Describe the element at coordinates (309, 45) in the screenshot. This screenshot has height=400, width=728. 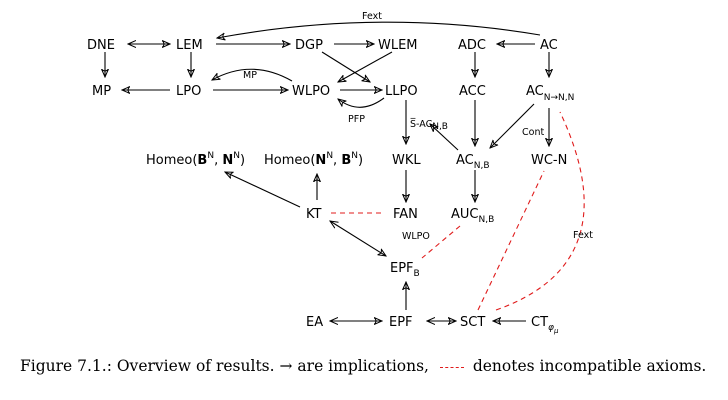
I see `node-dgp: DGP` at that location.